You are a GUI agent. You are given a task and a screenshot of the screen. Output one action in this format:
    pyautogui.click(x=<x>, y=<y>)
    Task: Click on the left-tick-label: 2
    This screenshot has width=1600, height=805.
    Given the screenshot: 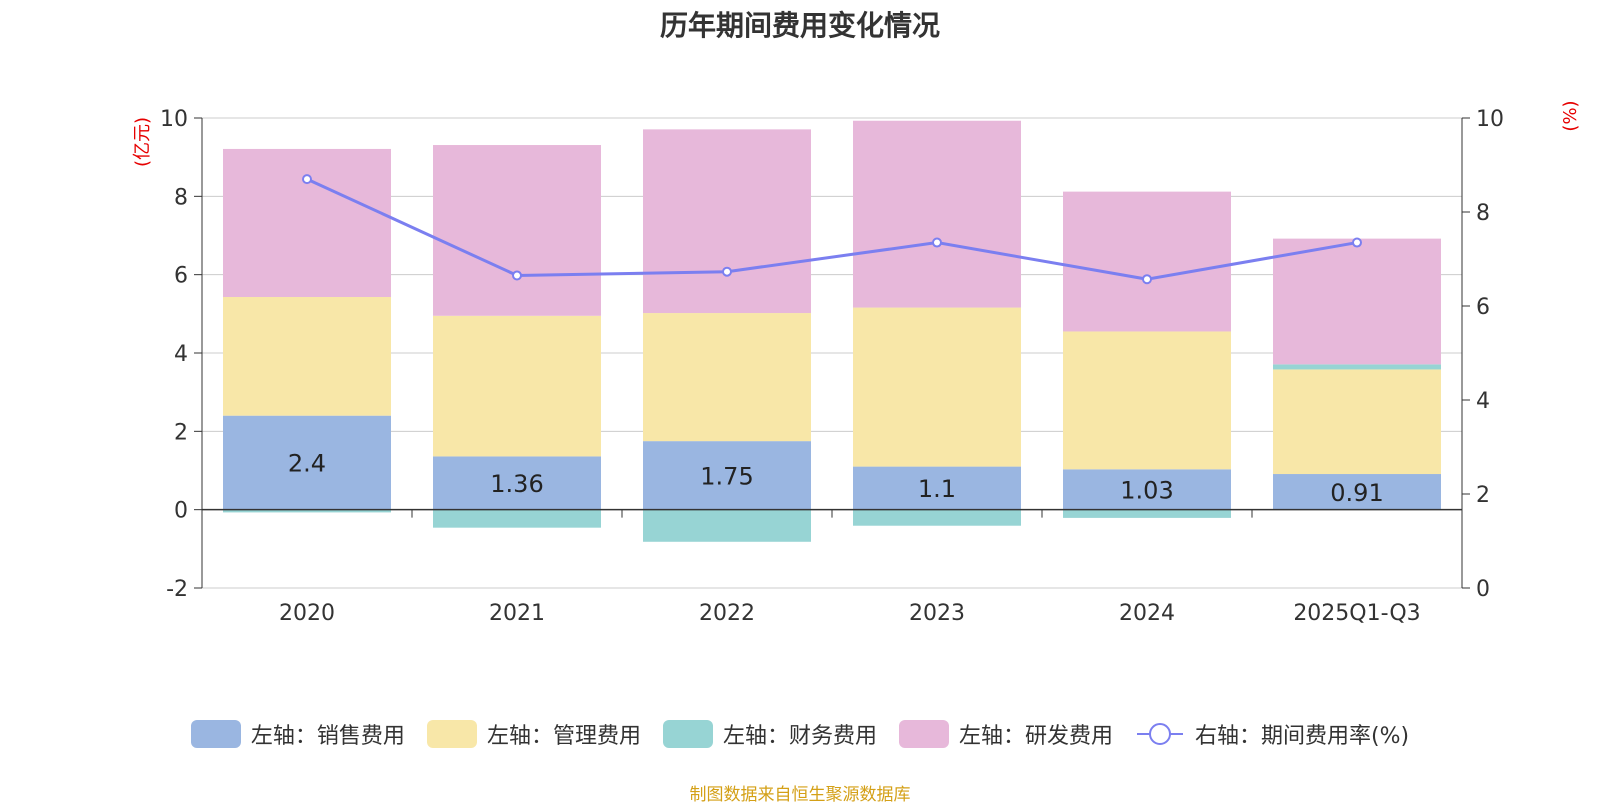 What is the action you would take?
    pyautogui.click(x=181, y=432)
    